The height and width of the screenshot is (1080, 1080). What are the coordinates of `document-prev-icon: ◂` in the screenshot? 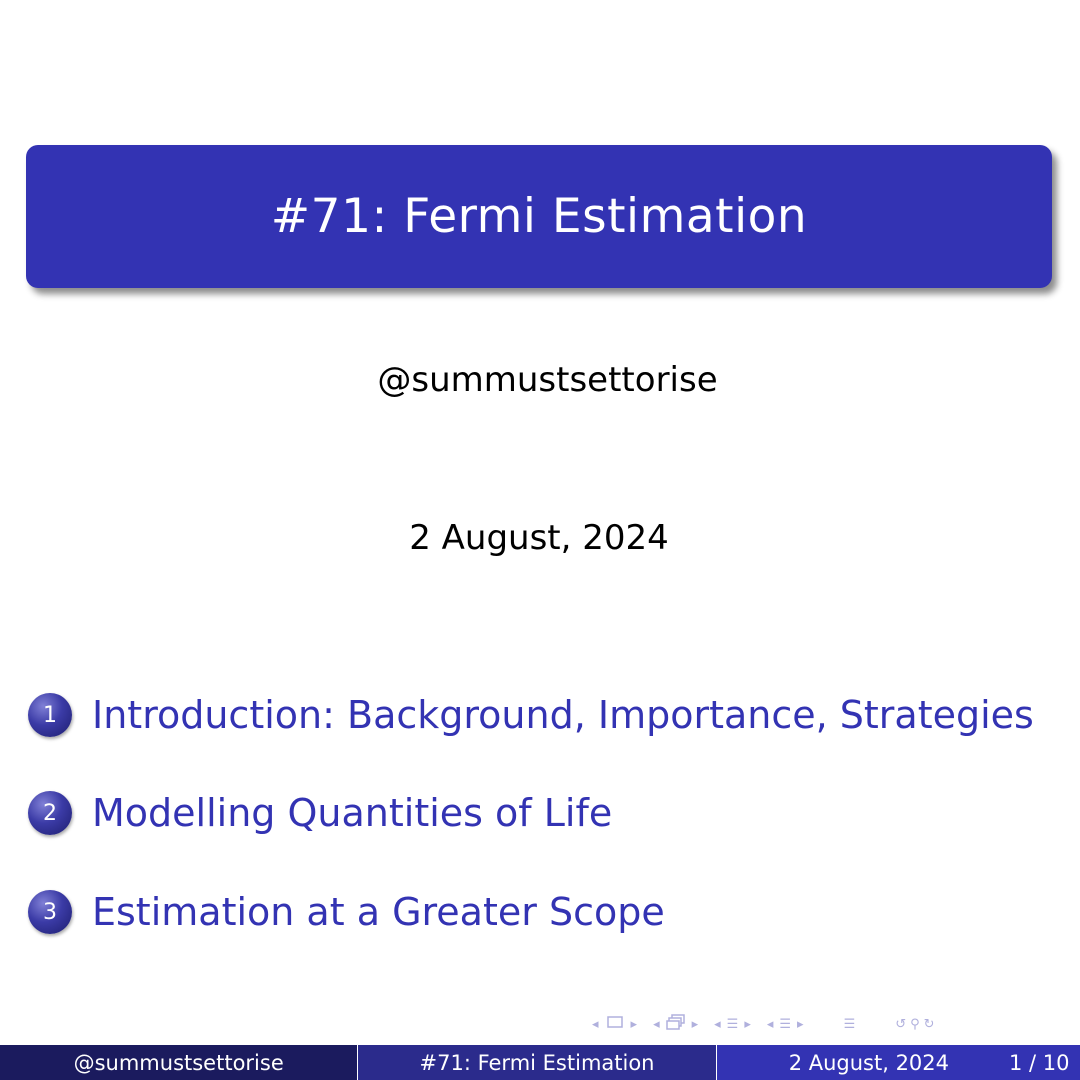 It's located at (770, 1024).